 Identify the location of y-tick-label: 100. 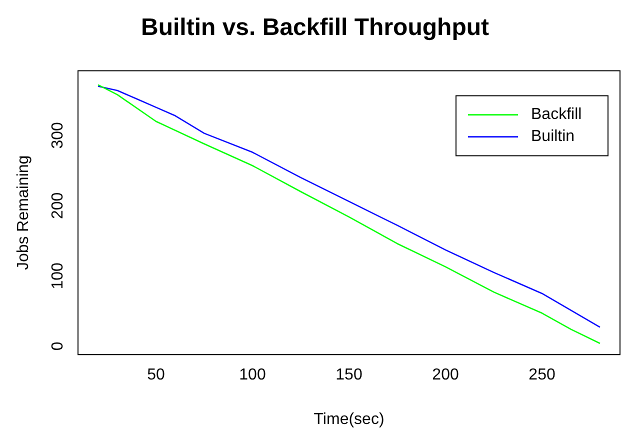
(57, 276).